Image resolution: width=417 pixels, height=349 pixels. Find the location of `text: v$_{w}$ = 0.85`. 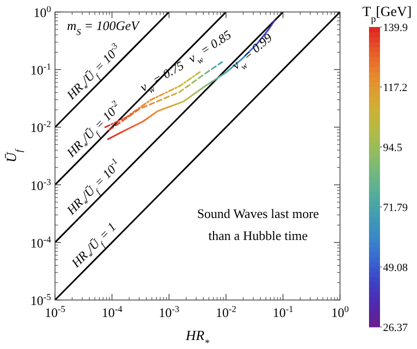

text: v$_{w}$ = 0.85 is located at coordinates (210, 47).